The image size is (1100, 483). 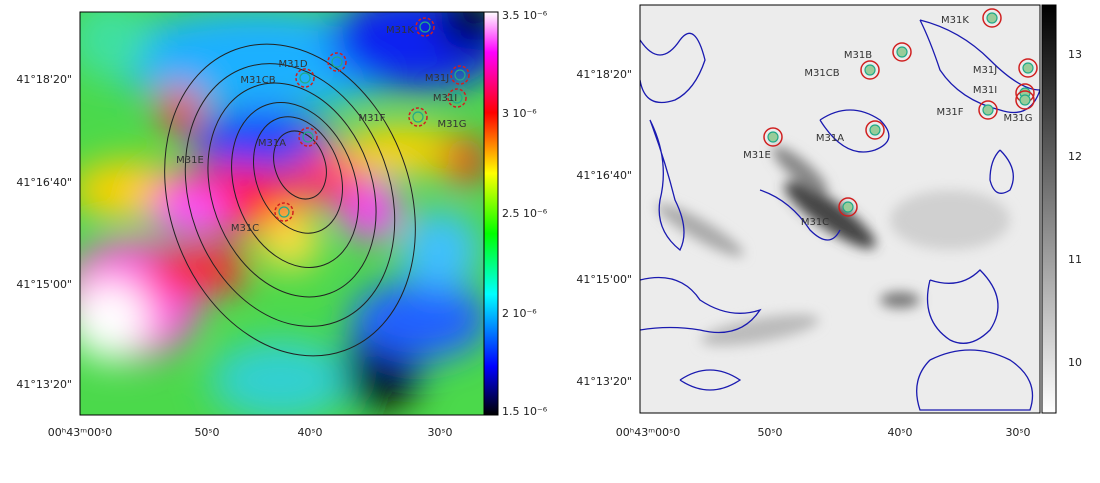 What do you see at coordinates (525, 213) in the screenshot?
I see `colorbar-label: 2.5 10⁻⁶` at bounding box center [525, 213].